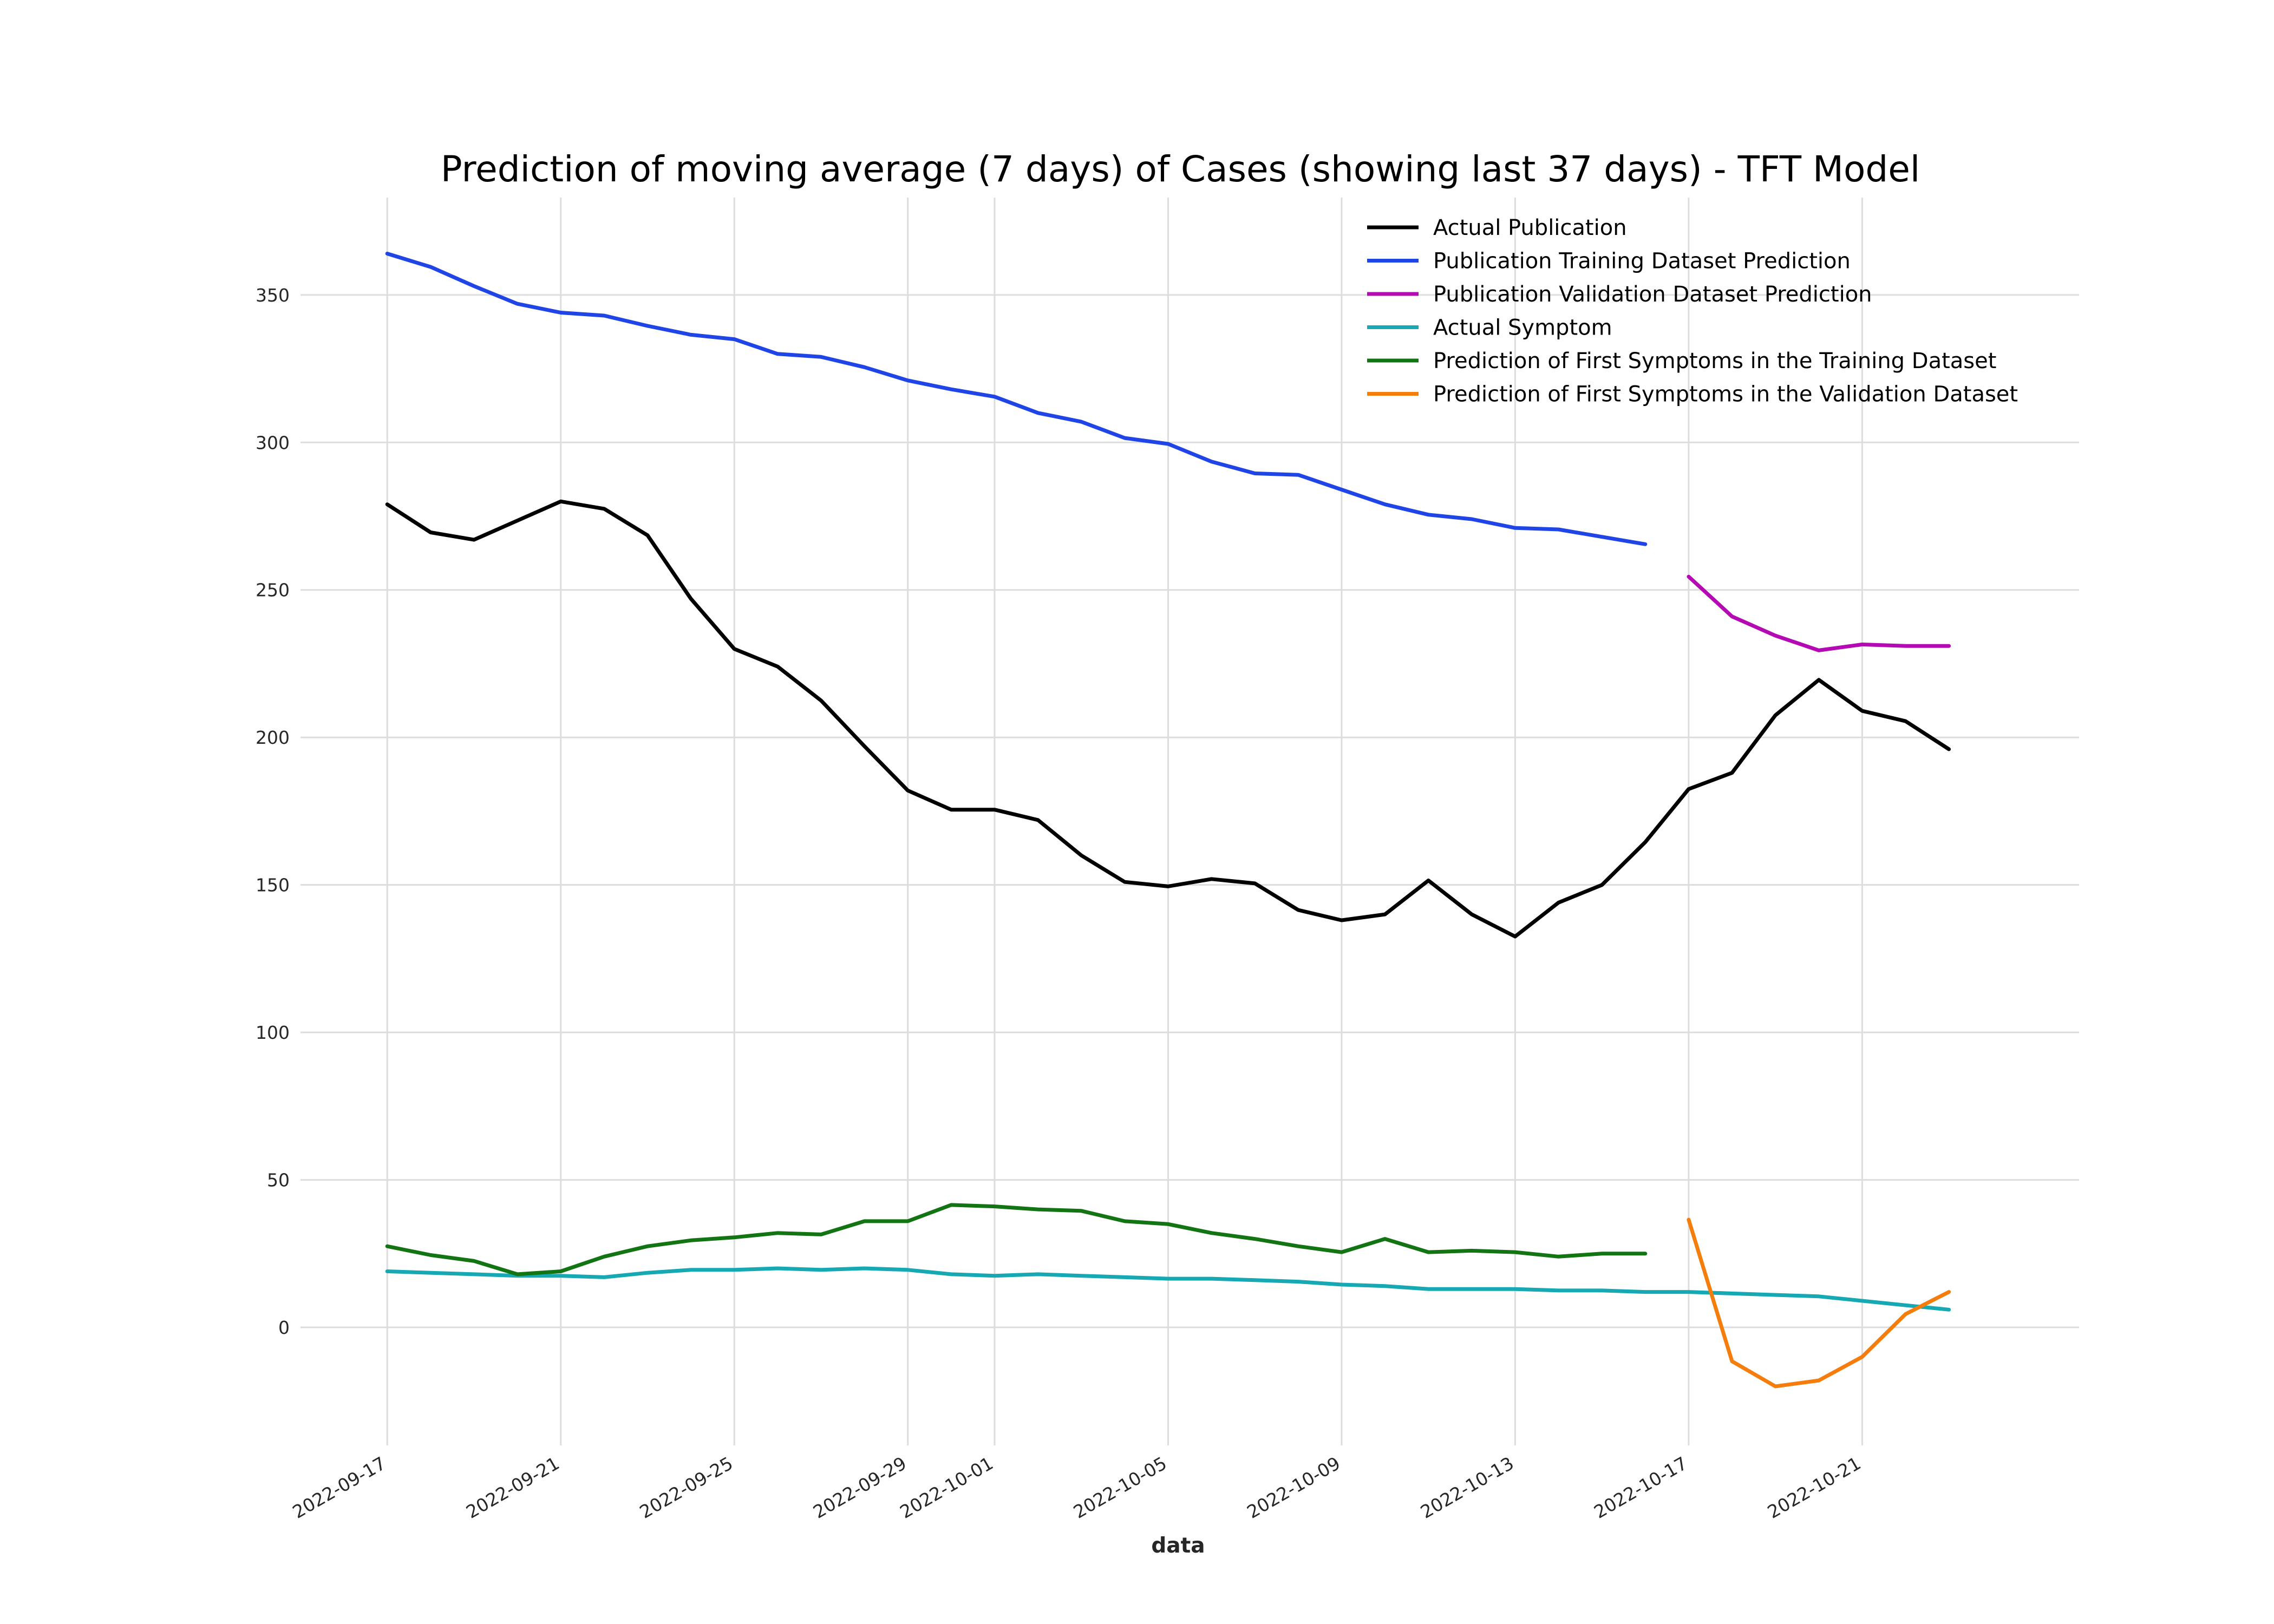 This screenshot has height=1624, width=2274. I want to click on x-tick-label: 2022-10-05, so click(1120, 1487).